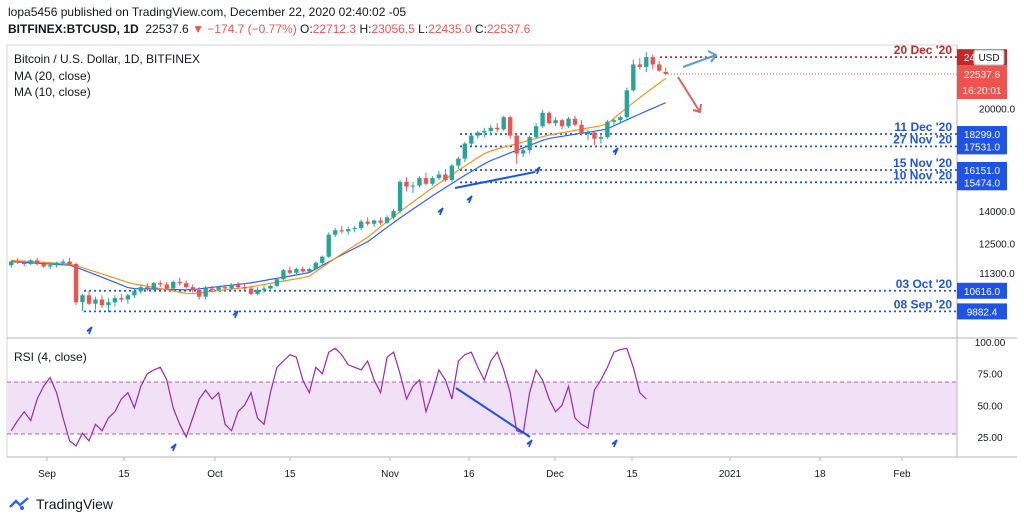 Image resolution: width=1024 pixels, height=523 pixels. What do you see at coordinates (982, 292) in the screenshot?
I see `level-tag-label: 10616.0` at bounding box center [982, 292].